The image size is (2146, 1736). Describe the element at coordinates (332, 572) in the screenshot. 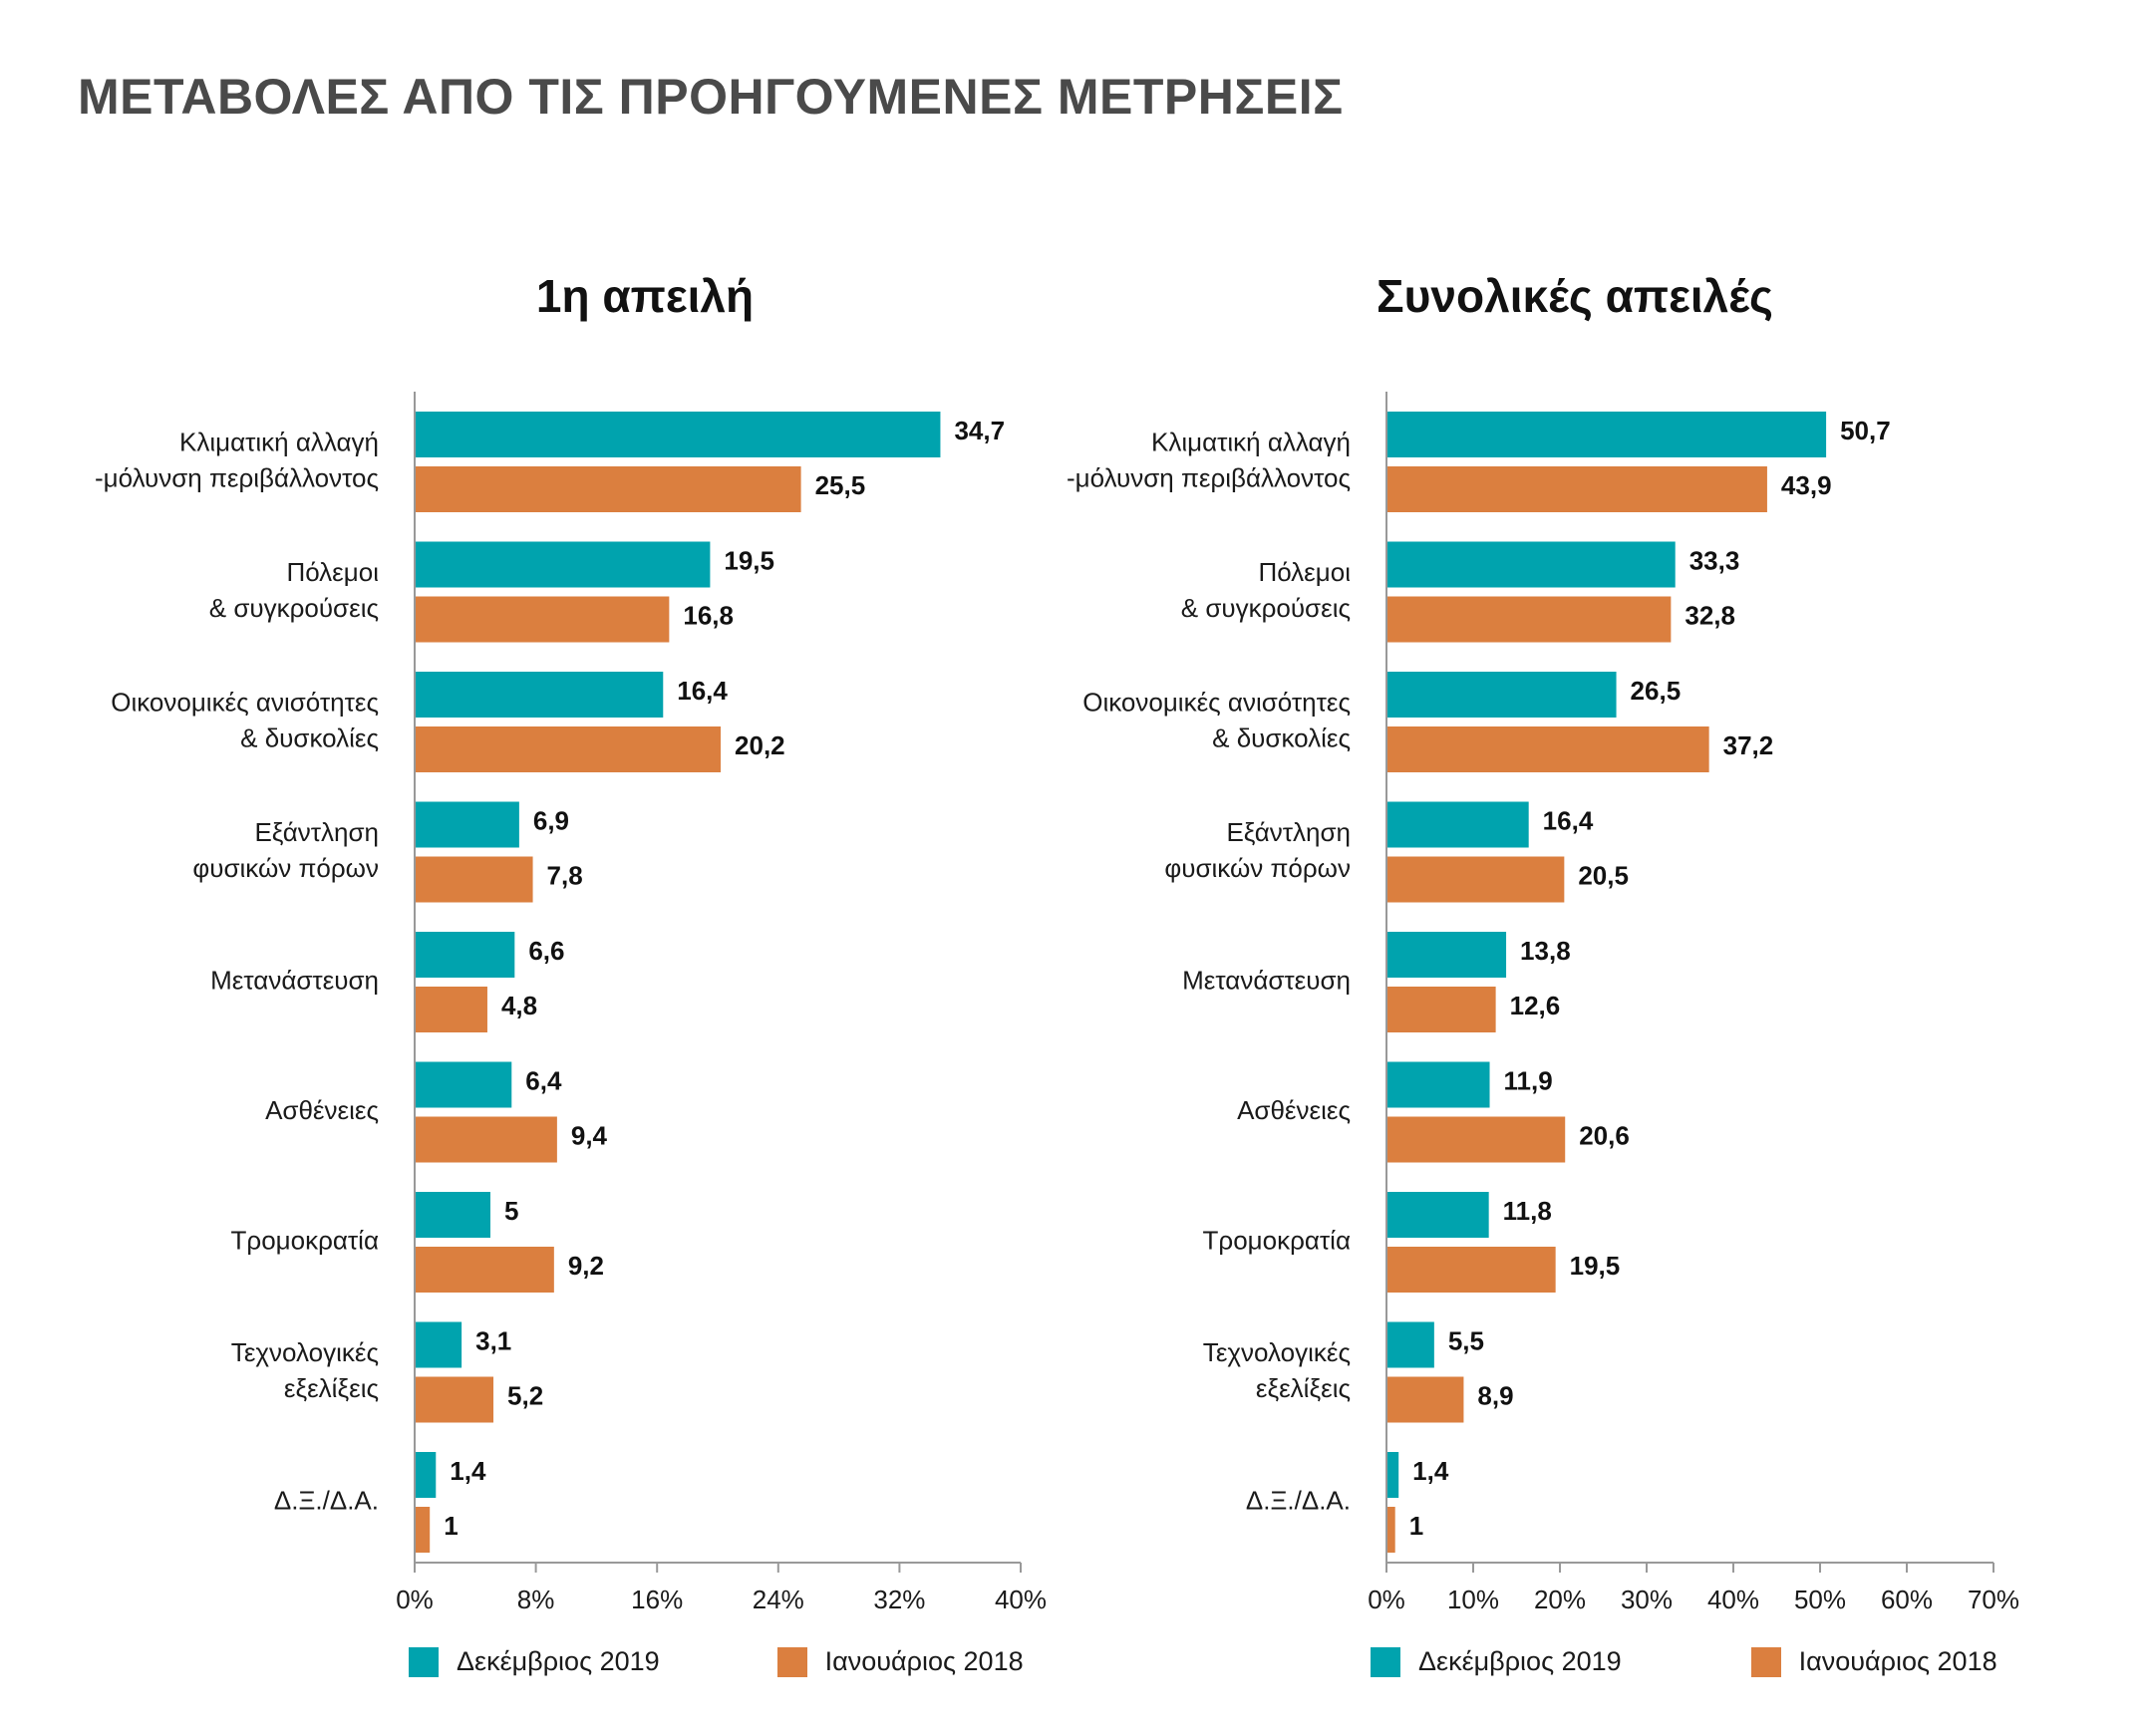

I see `category-label: Πόλεμοι` at that location.